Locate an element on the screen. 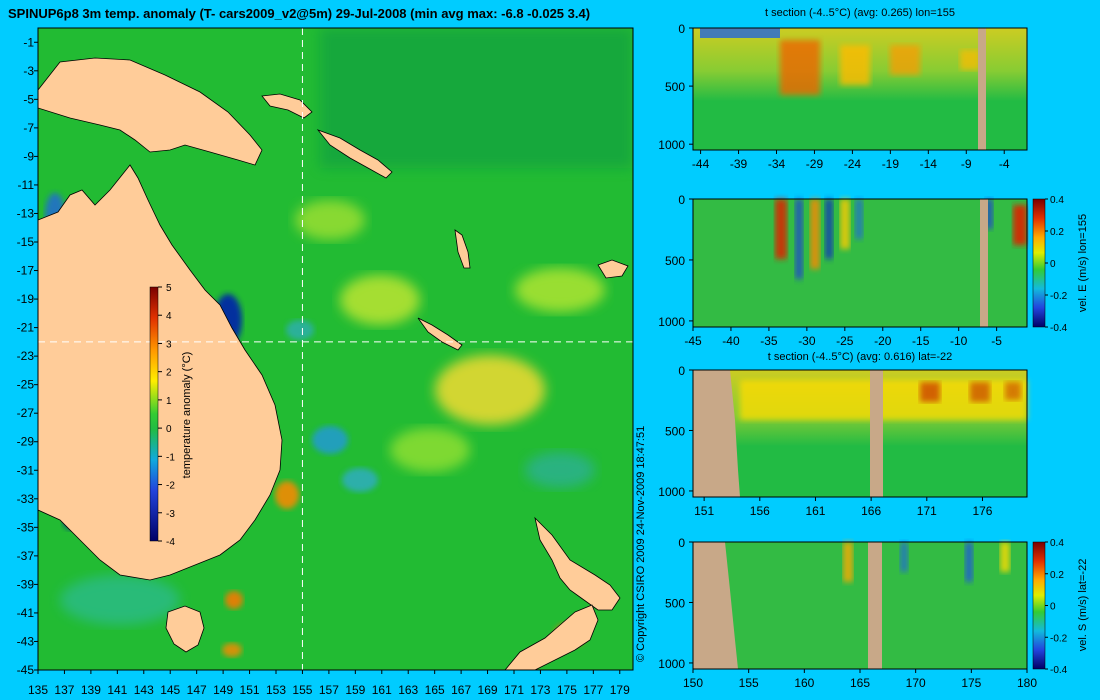  map-colorbar-tick-label: 1 is located at coordinates (169, 401).